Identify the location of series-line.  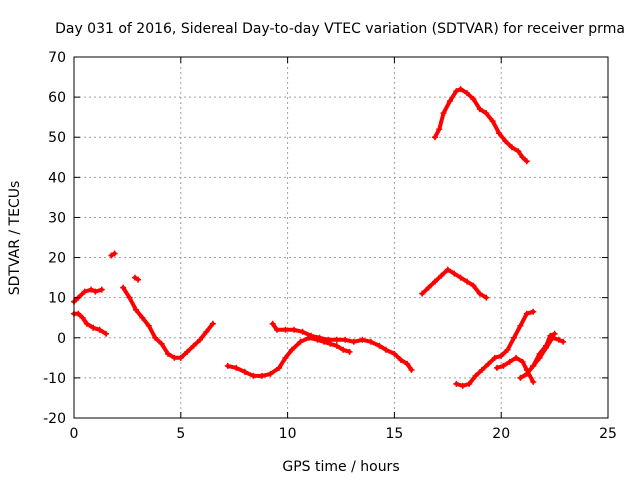
(481, 125).